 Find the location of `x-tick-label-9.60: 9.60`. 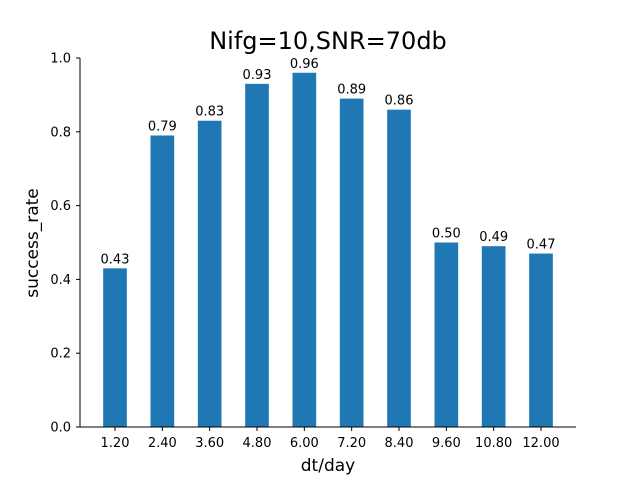

x-tick-label-9.60: 9.60 is located at coordinates (446, 443).